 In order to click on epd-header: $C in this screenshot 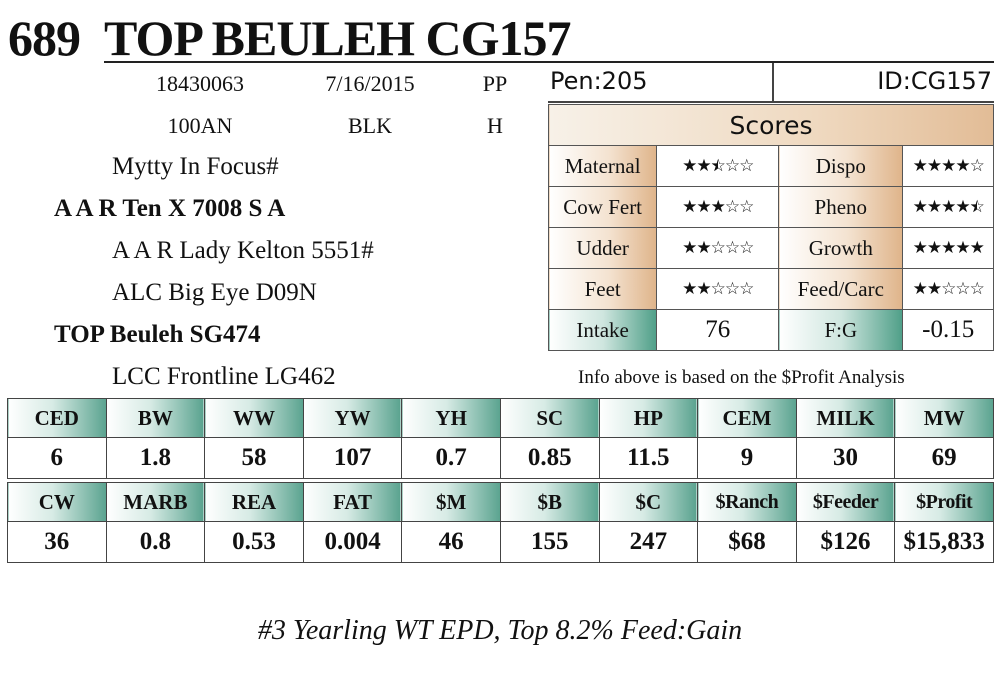, I will do `click(648, 502)`.